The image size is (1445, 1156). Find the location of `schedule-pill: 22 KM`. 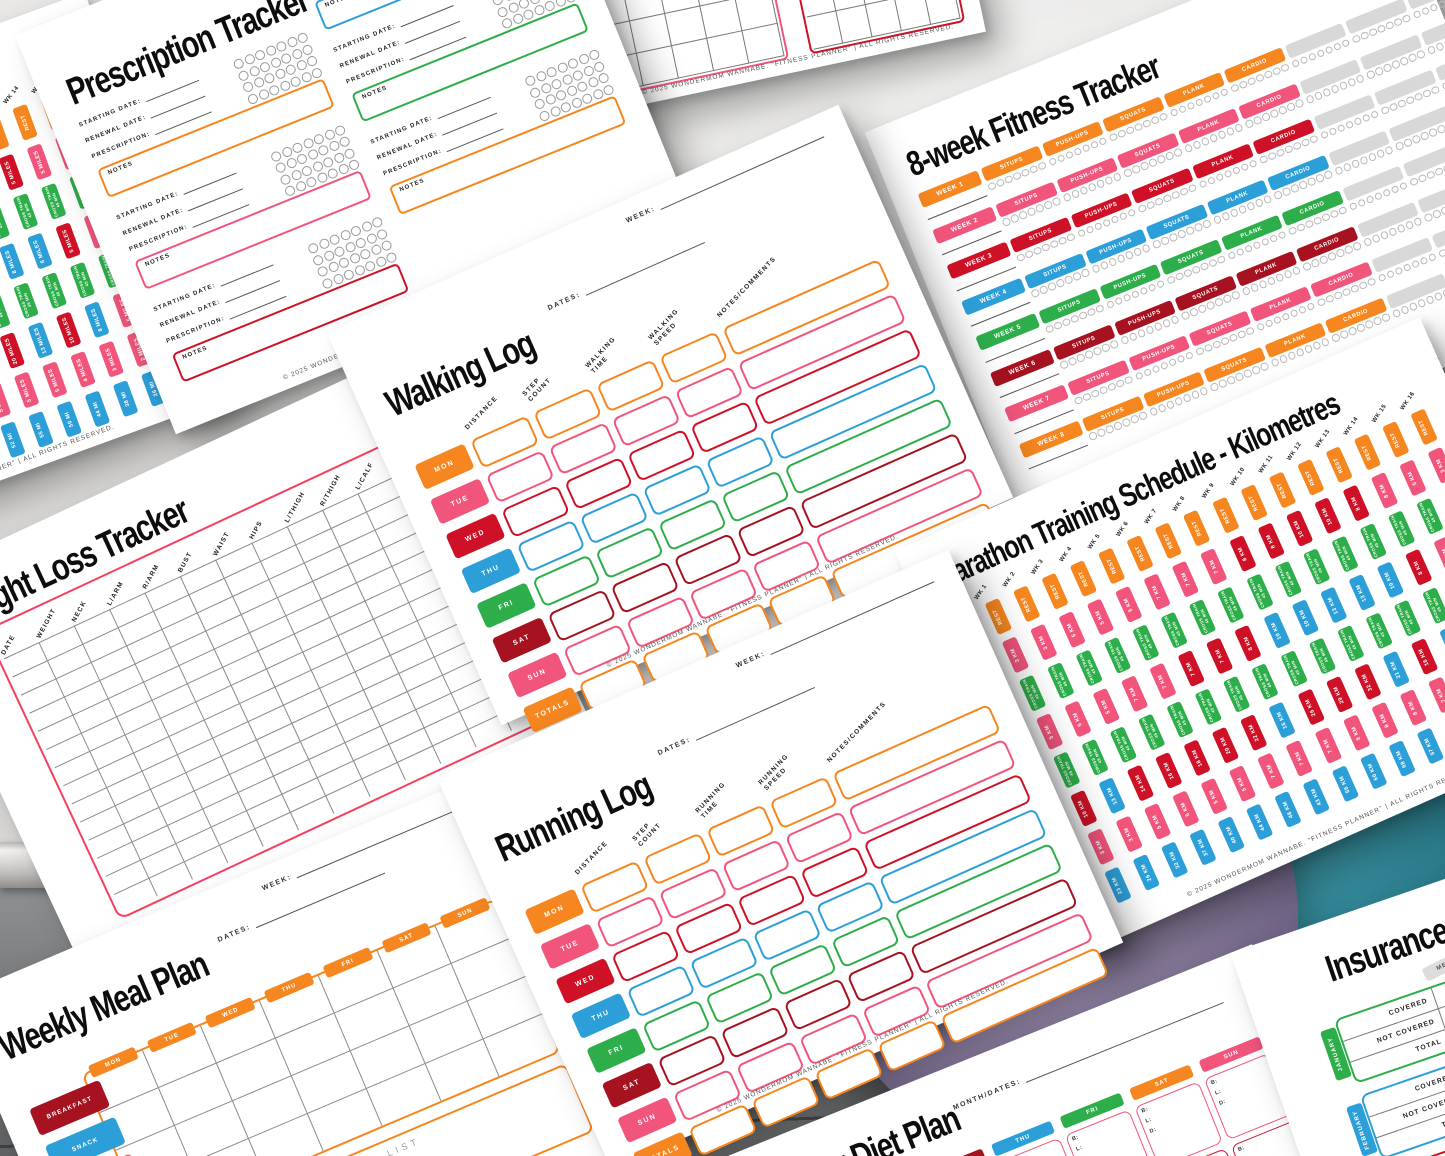

schedule-pill: 22 KM is located at coordinates (1254, 732).